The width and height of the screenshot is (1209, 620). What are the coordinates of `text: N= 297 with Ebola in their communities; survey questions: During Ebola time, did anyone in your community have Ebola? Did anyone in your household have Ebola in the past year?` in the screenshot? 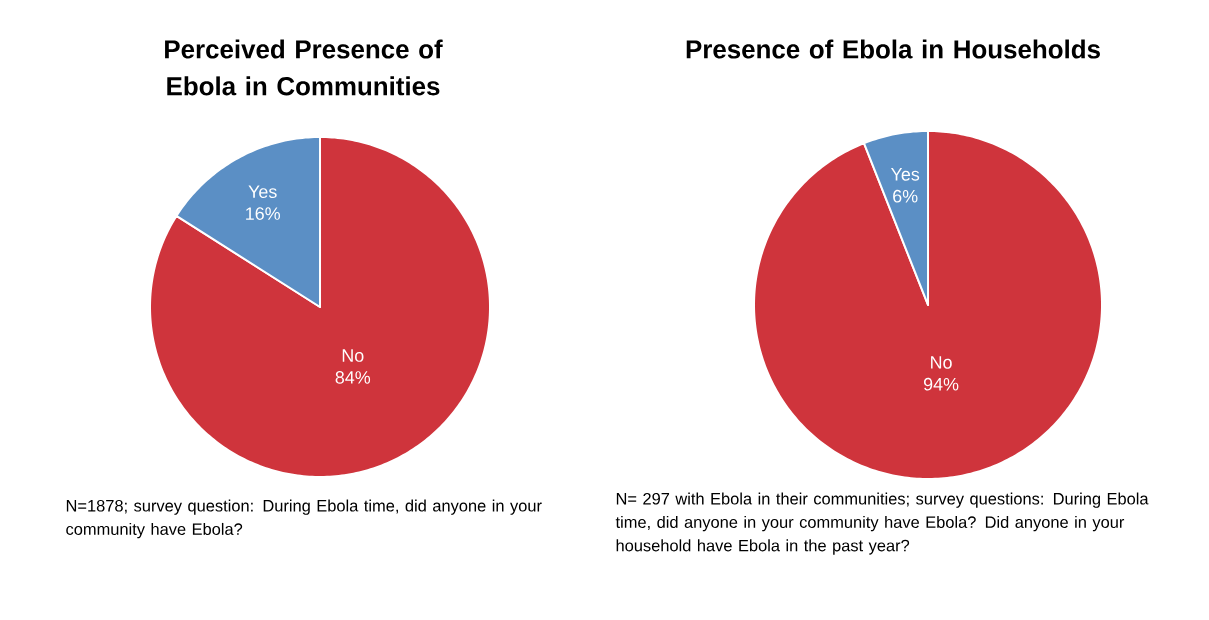 It's located at (882, 523).